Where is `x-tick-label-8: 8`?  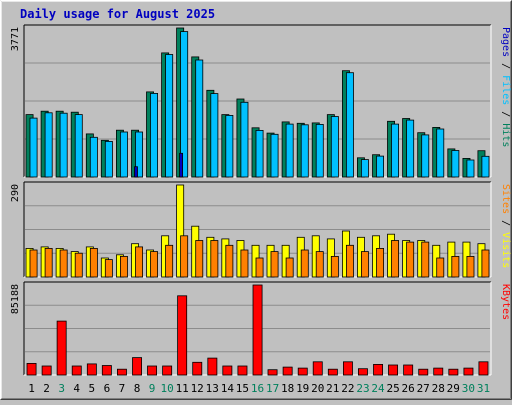
x-tick-label-8: 8 is located at coordinates (137, 388).